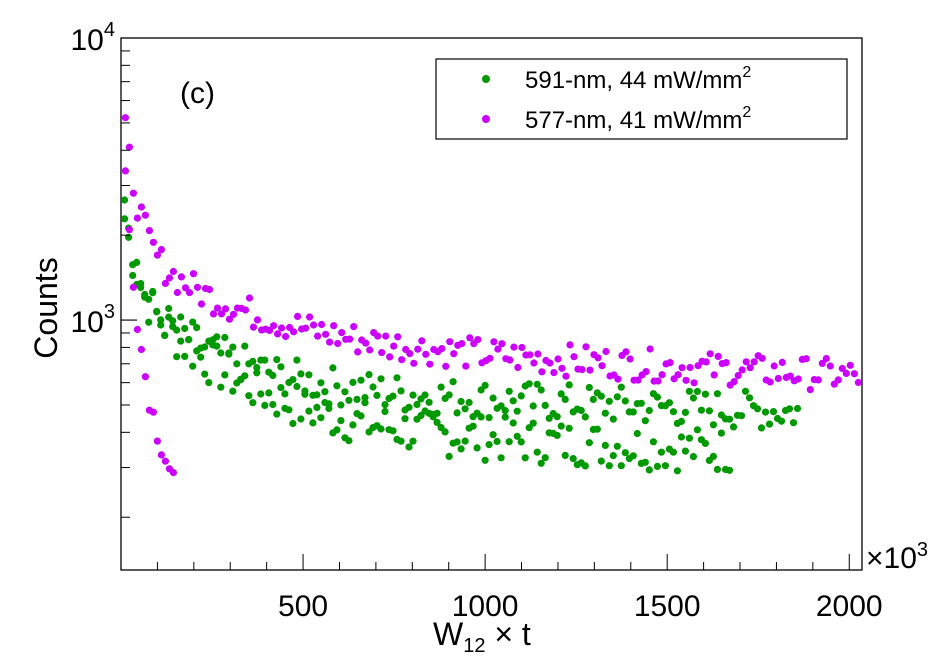  Describe the element at coordinates (46, 307) in the screenshot. I see `y-axis-label: Counts` at that location.